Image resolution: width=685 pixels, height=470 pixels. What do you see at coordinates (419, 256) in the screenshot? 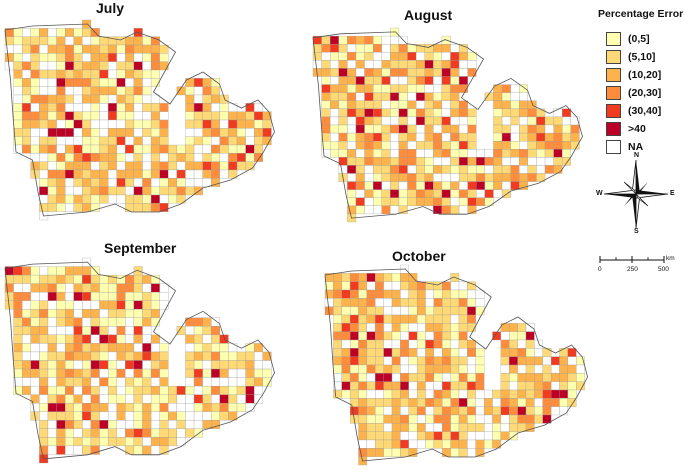
I see `map-title-october: October` at bounding box center [419, 256].